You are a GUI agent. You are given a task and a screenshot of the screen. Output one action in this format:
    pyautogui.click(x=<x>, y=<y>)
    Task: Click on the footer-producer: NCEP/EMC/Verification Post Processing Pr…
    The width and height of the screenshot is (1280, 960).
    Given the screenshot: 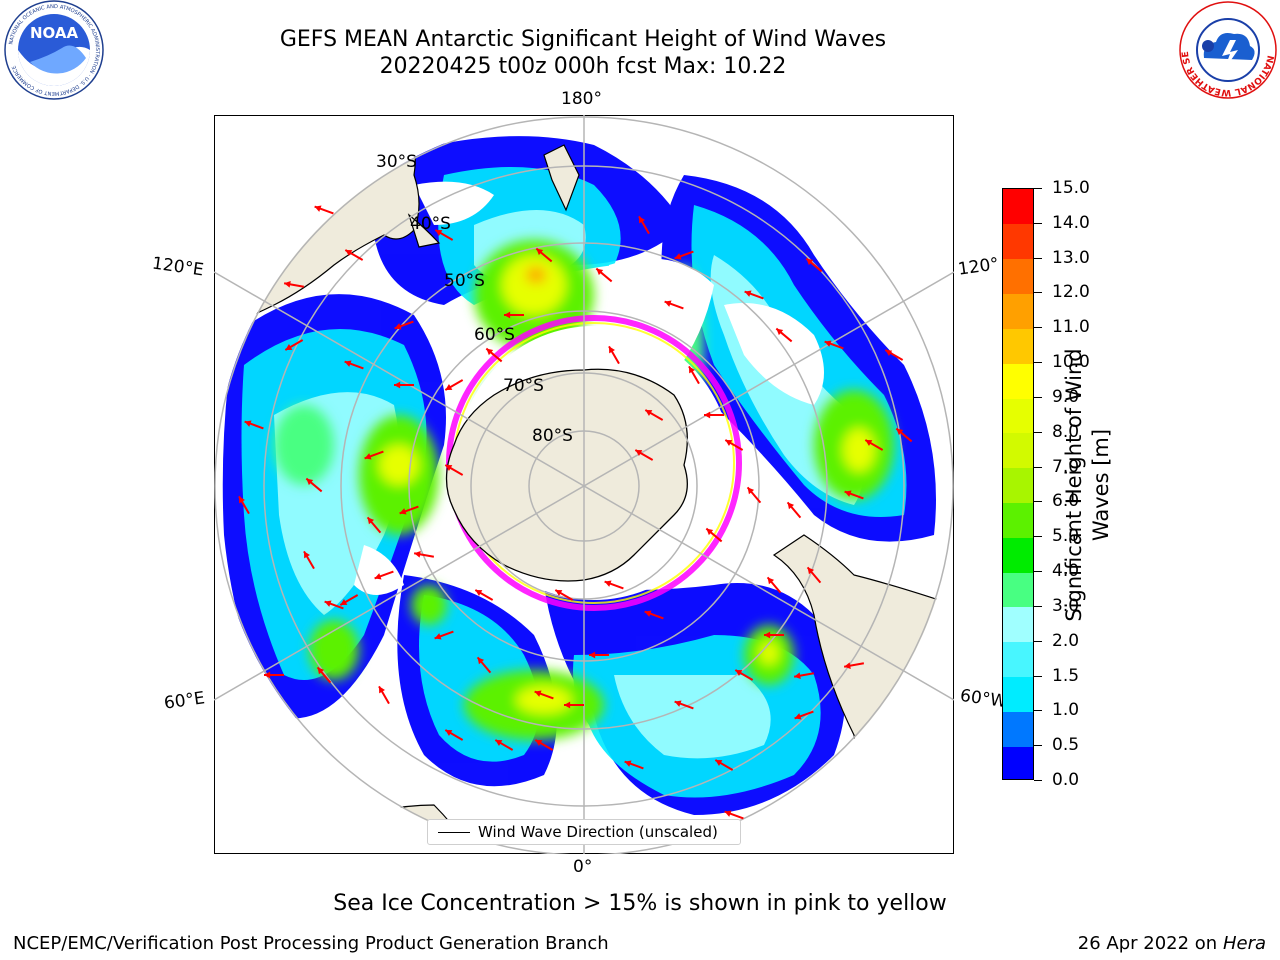 What is the action you would take?
    pyautogui.click(x=311, y=943)
    